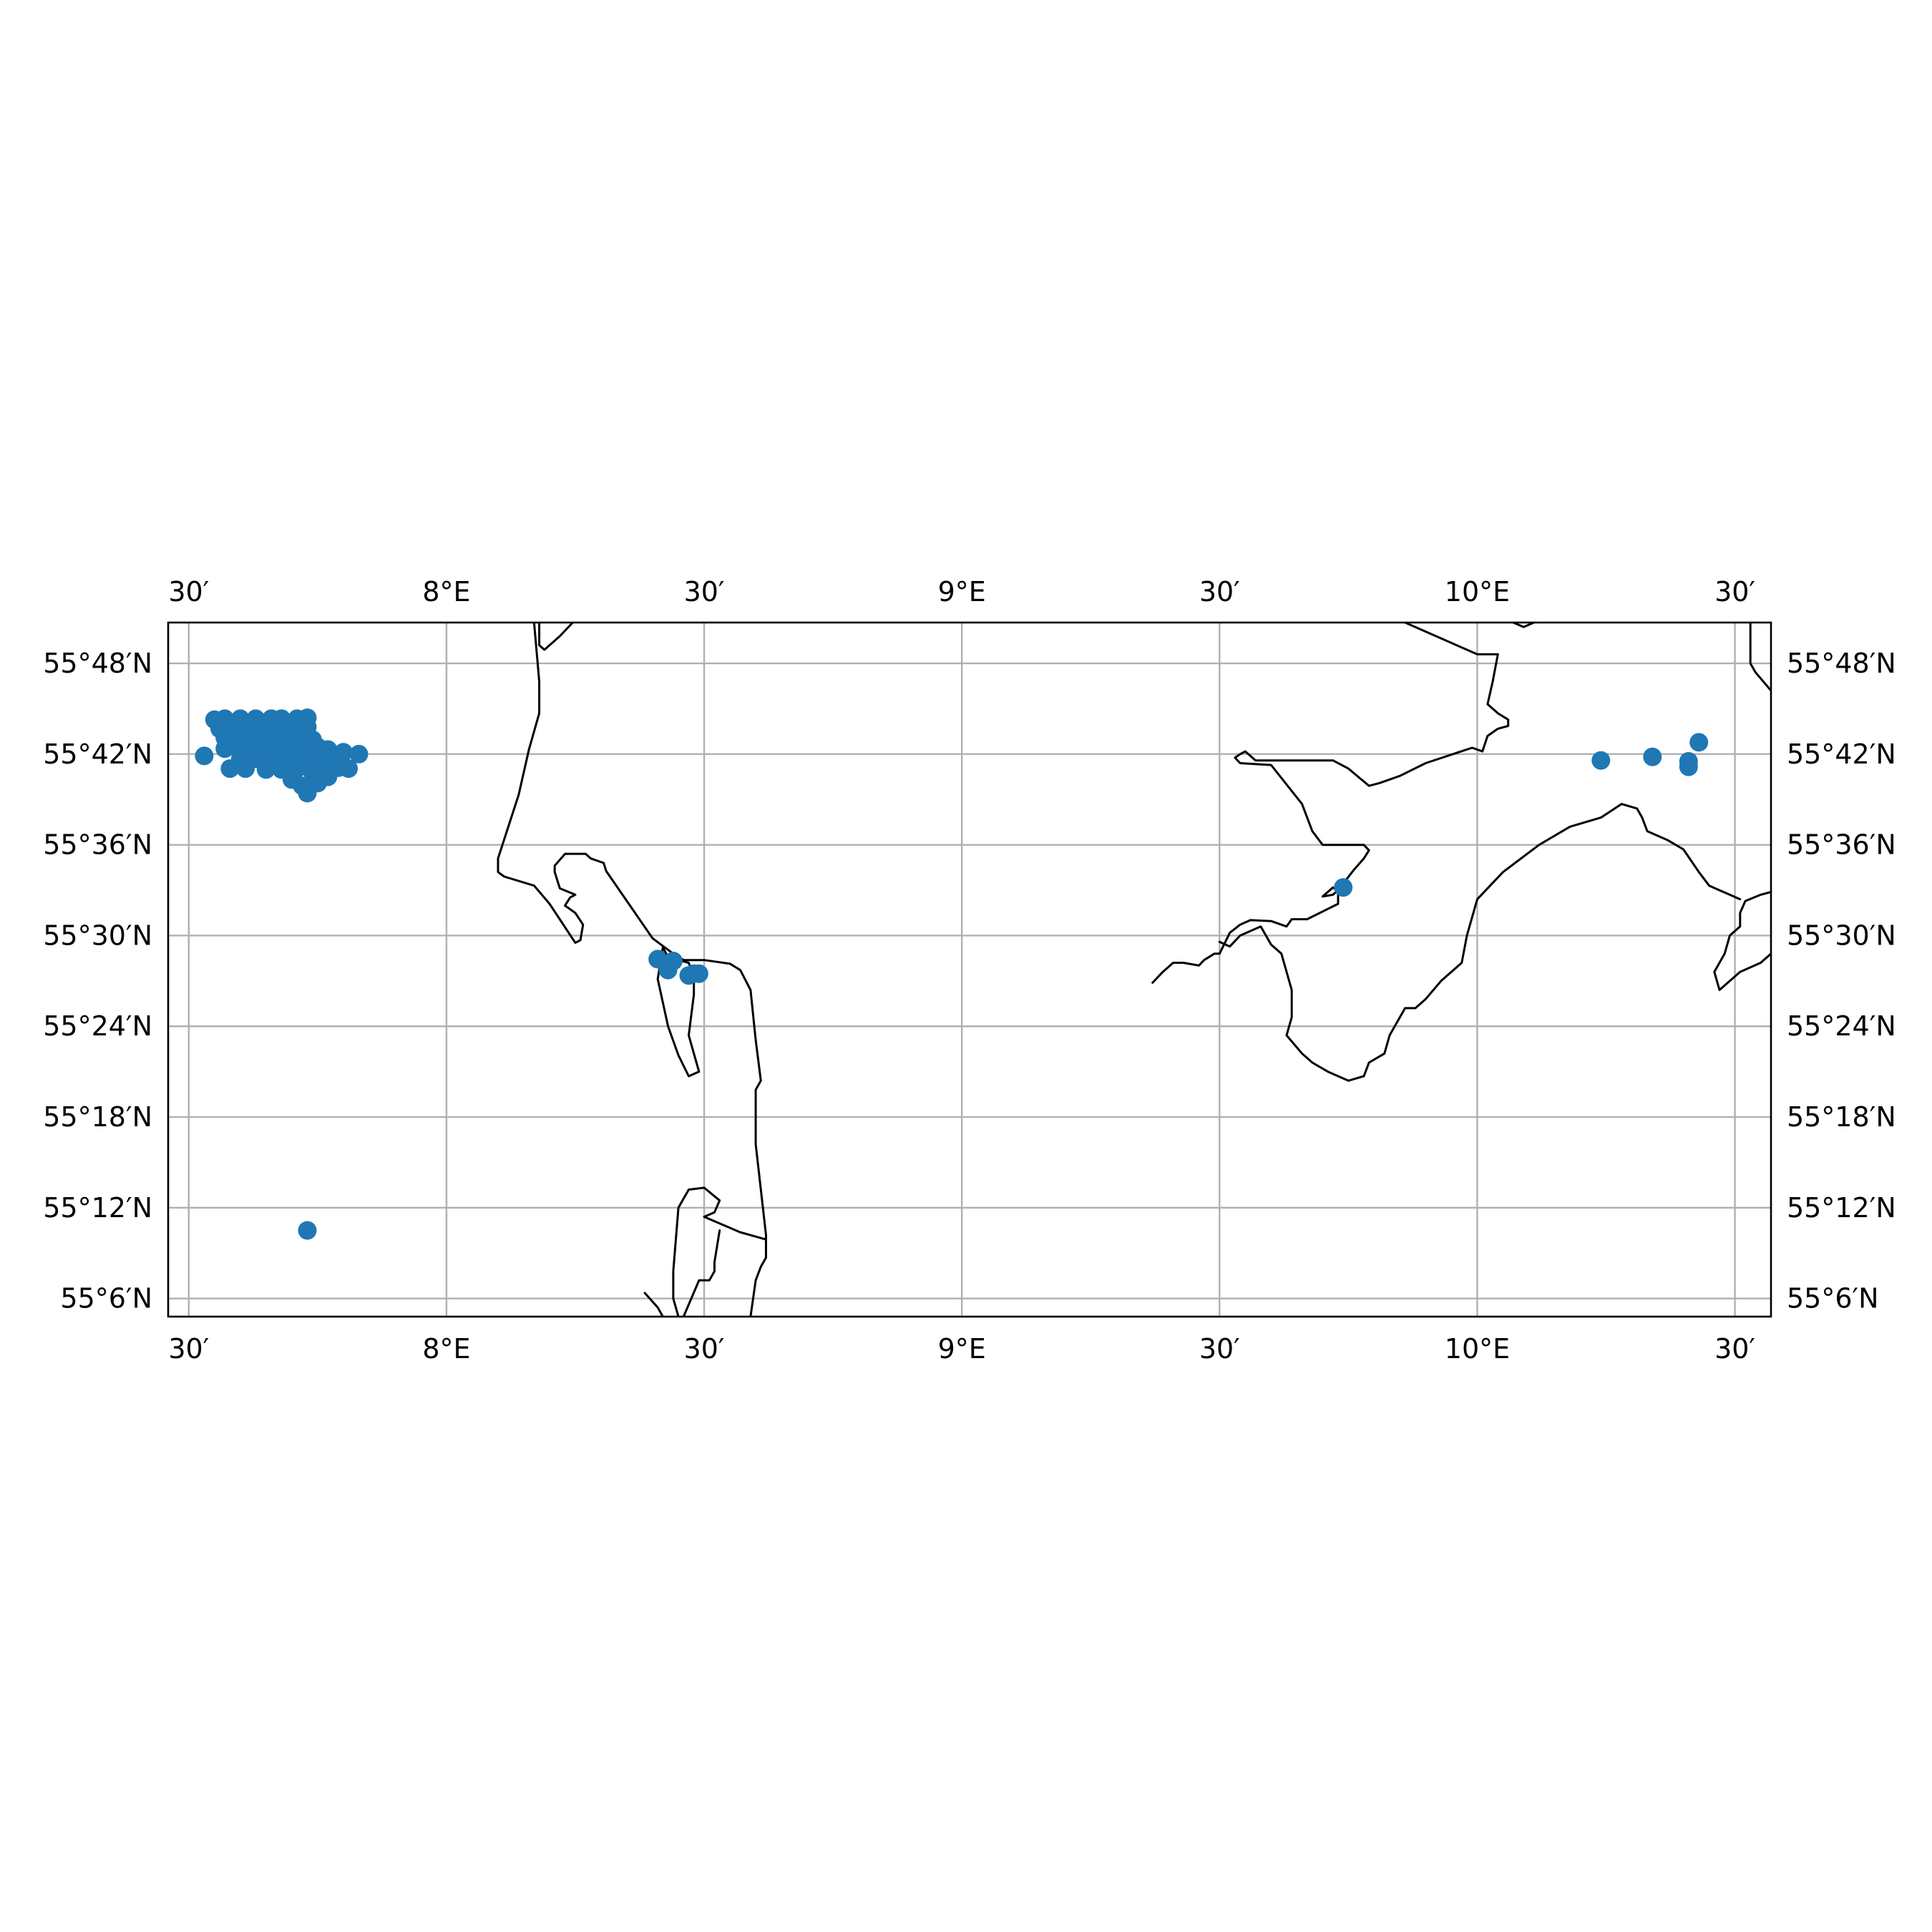  I want to click on lon-label-top: 10°E, so click(1478, 592).